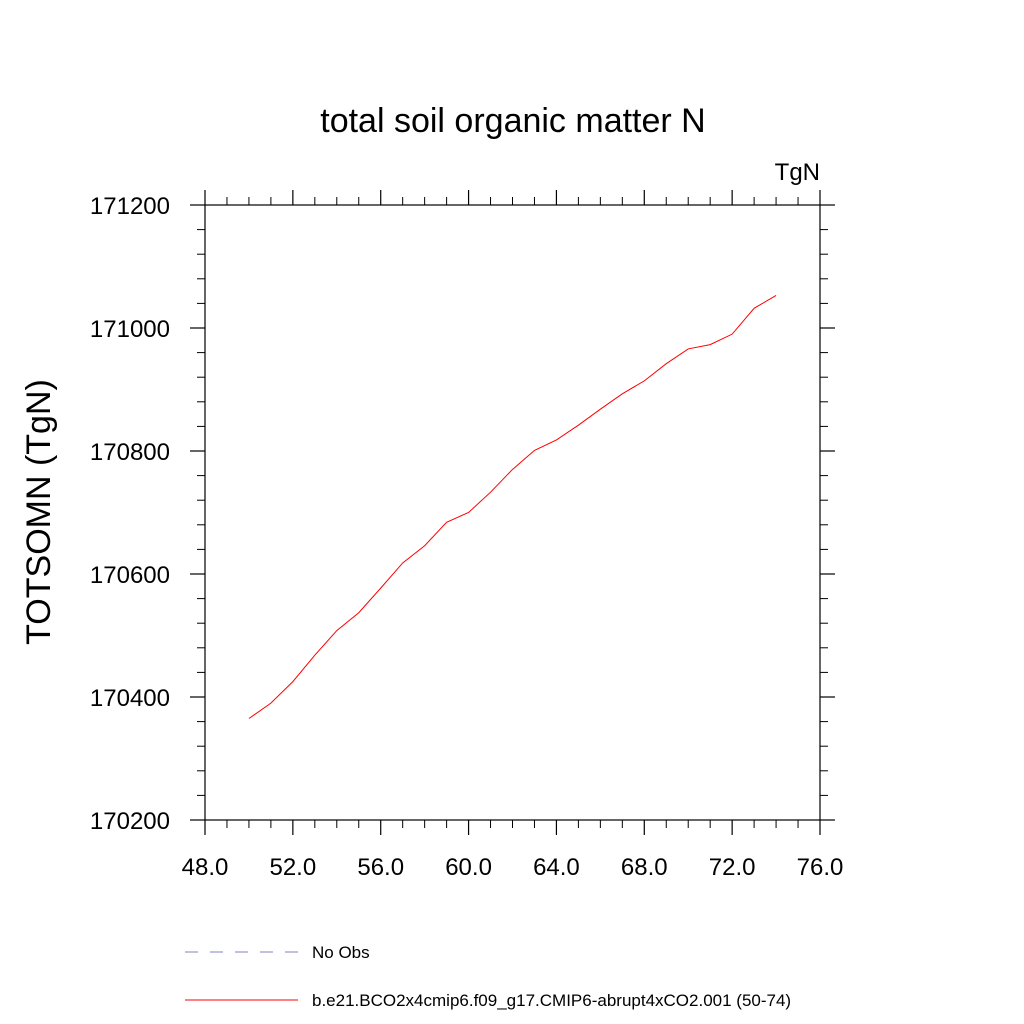 Image resolution: width=1024 pixels, height=1024 pixels. What do you see at coordinates (797, 172) in the screenshot?
I see `units-label: TgN` at bounding box center [797, 172].